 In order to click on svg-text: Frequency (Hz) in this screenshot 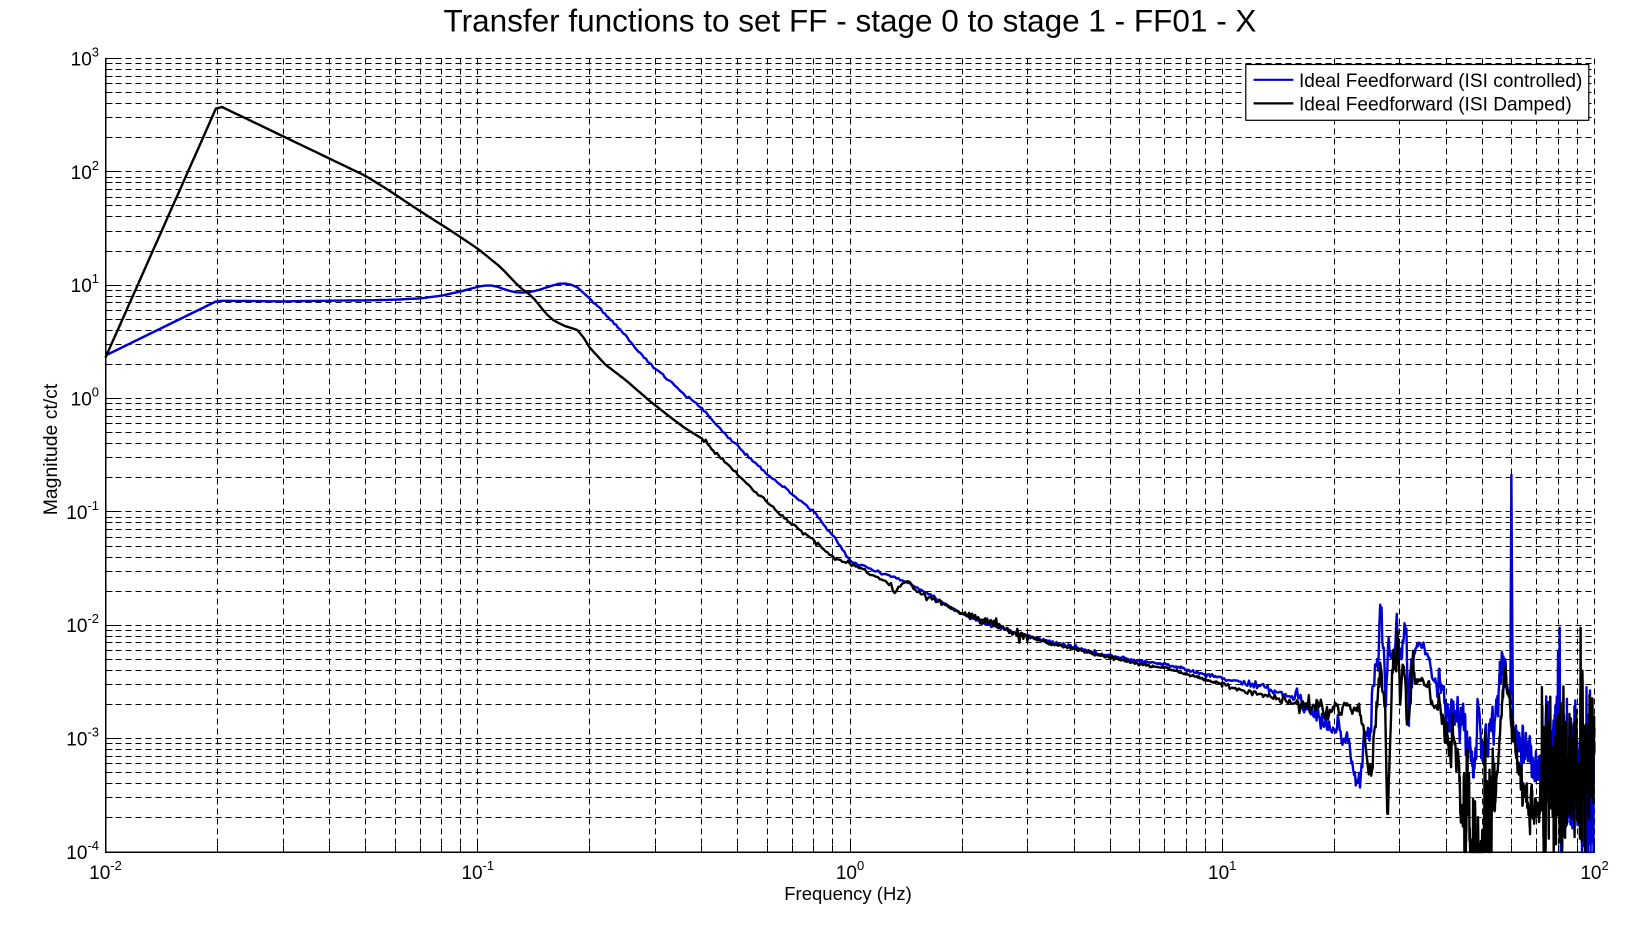, I will do `click(847, 893)`.